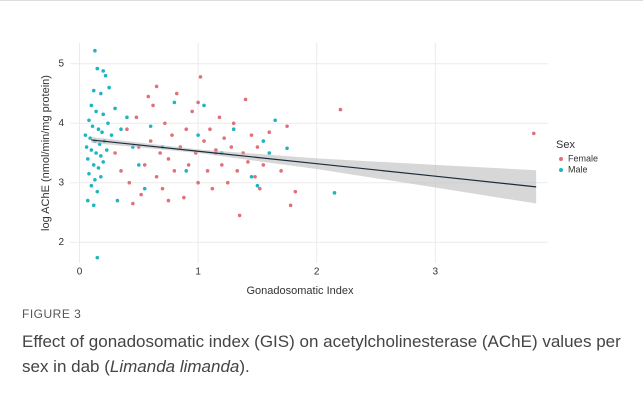 The height and width of the screenshot is (407, 643). Describe the element at coordinates (61, 182) in the screenshot. I see `y-tick-label: 3` at that location.